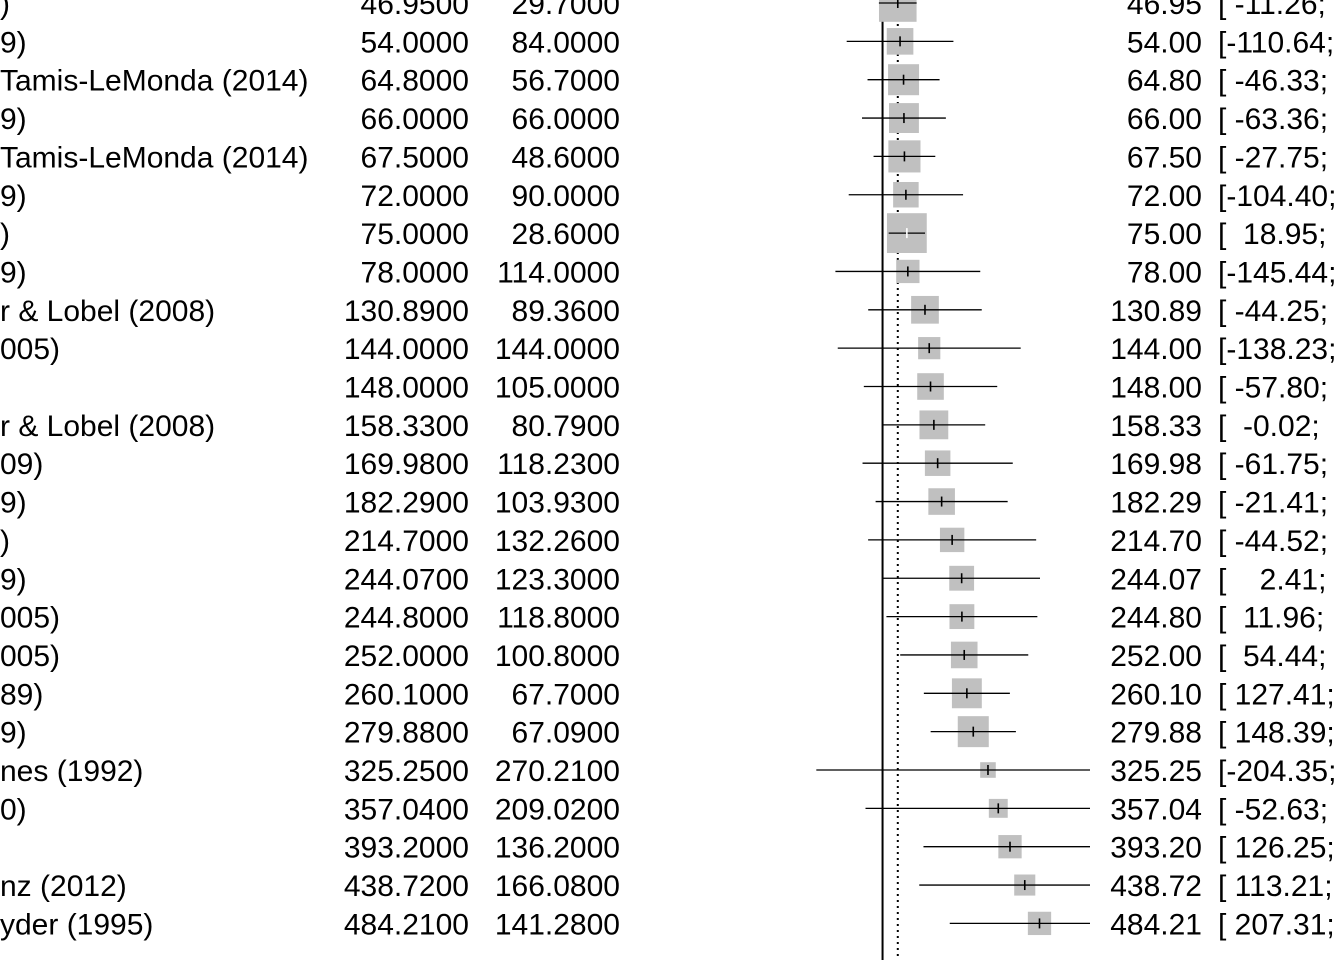 Image resolution: width=1344 pixels, height=960 pixels. What do you see at coordinates (406, 733) in the screenshot?
I see `mean-value: 279.8800` at bounding box center [406, 733].